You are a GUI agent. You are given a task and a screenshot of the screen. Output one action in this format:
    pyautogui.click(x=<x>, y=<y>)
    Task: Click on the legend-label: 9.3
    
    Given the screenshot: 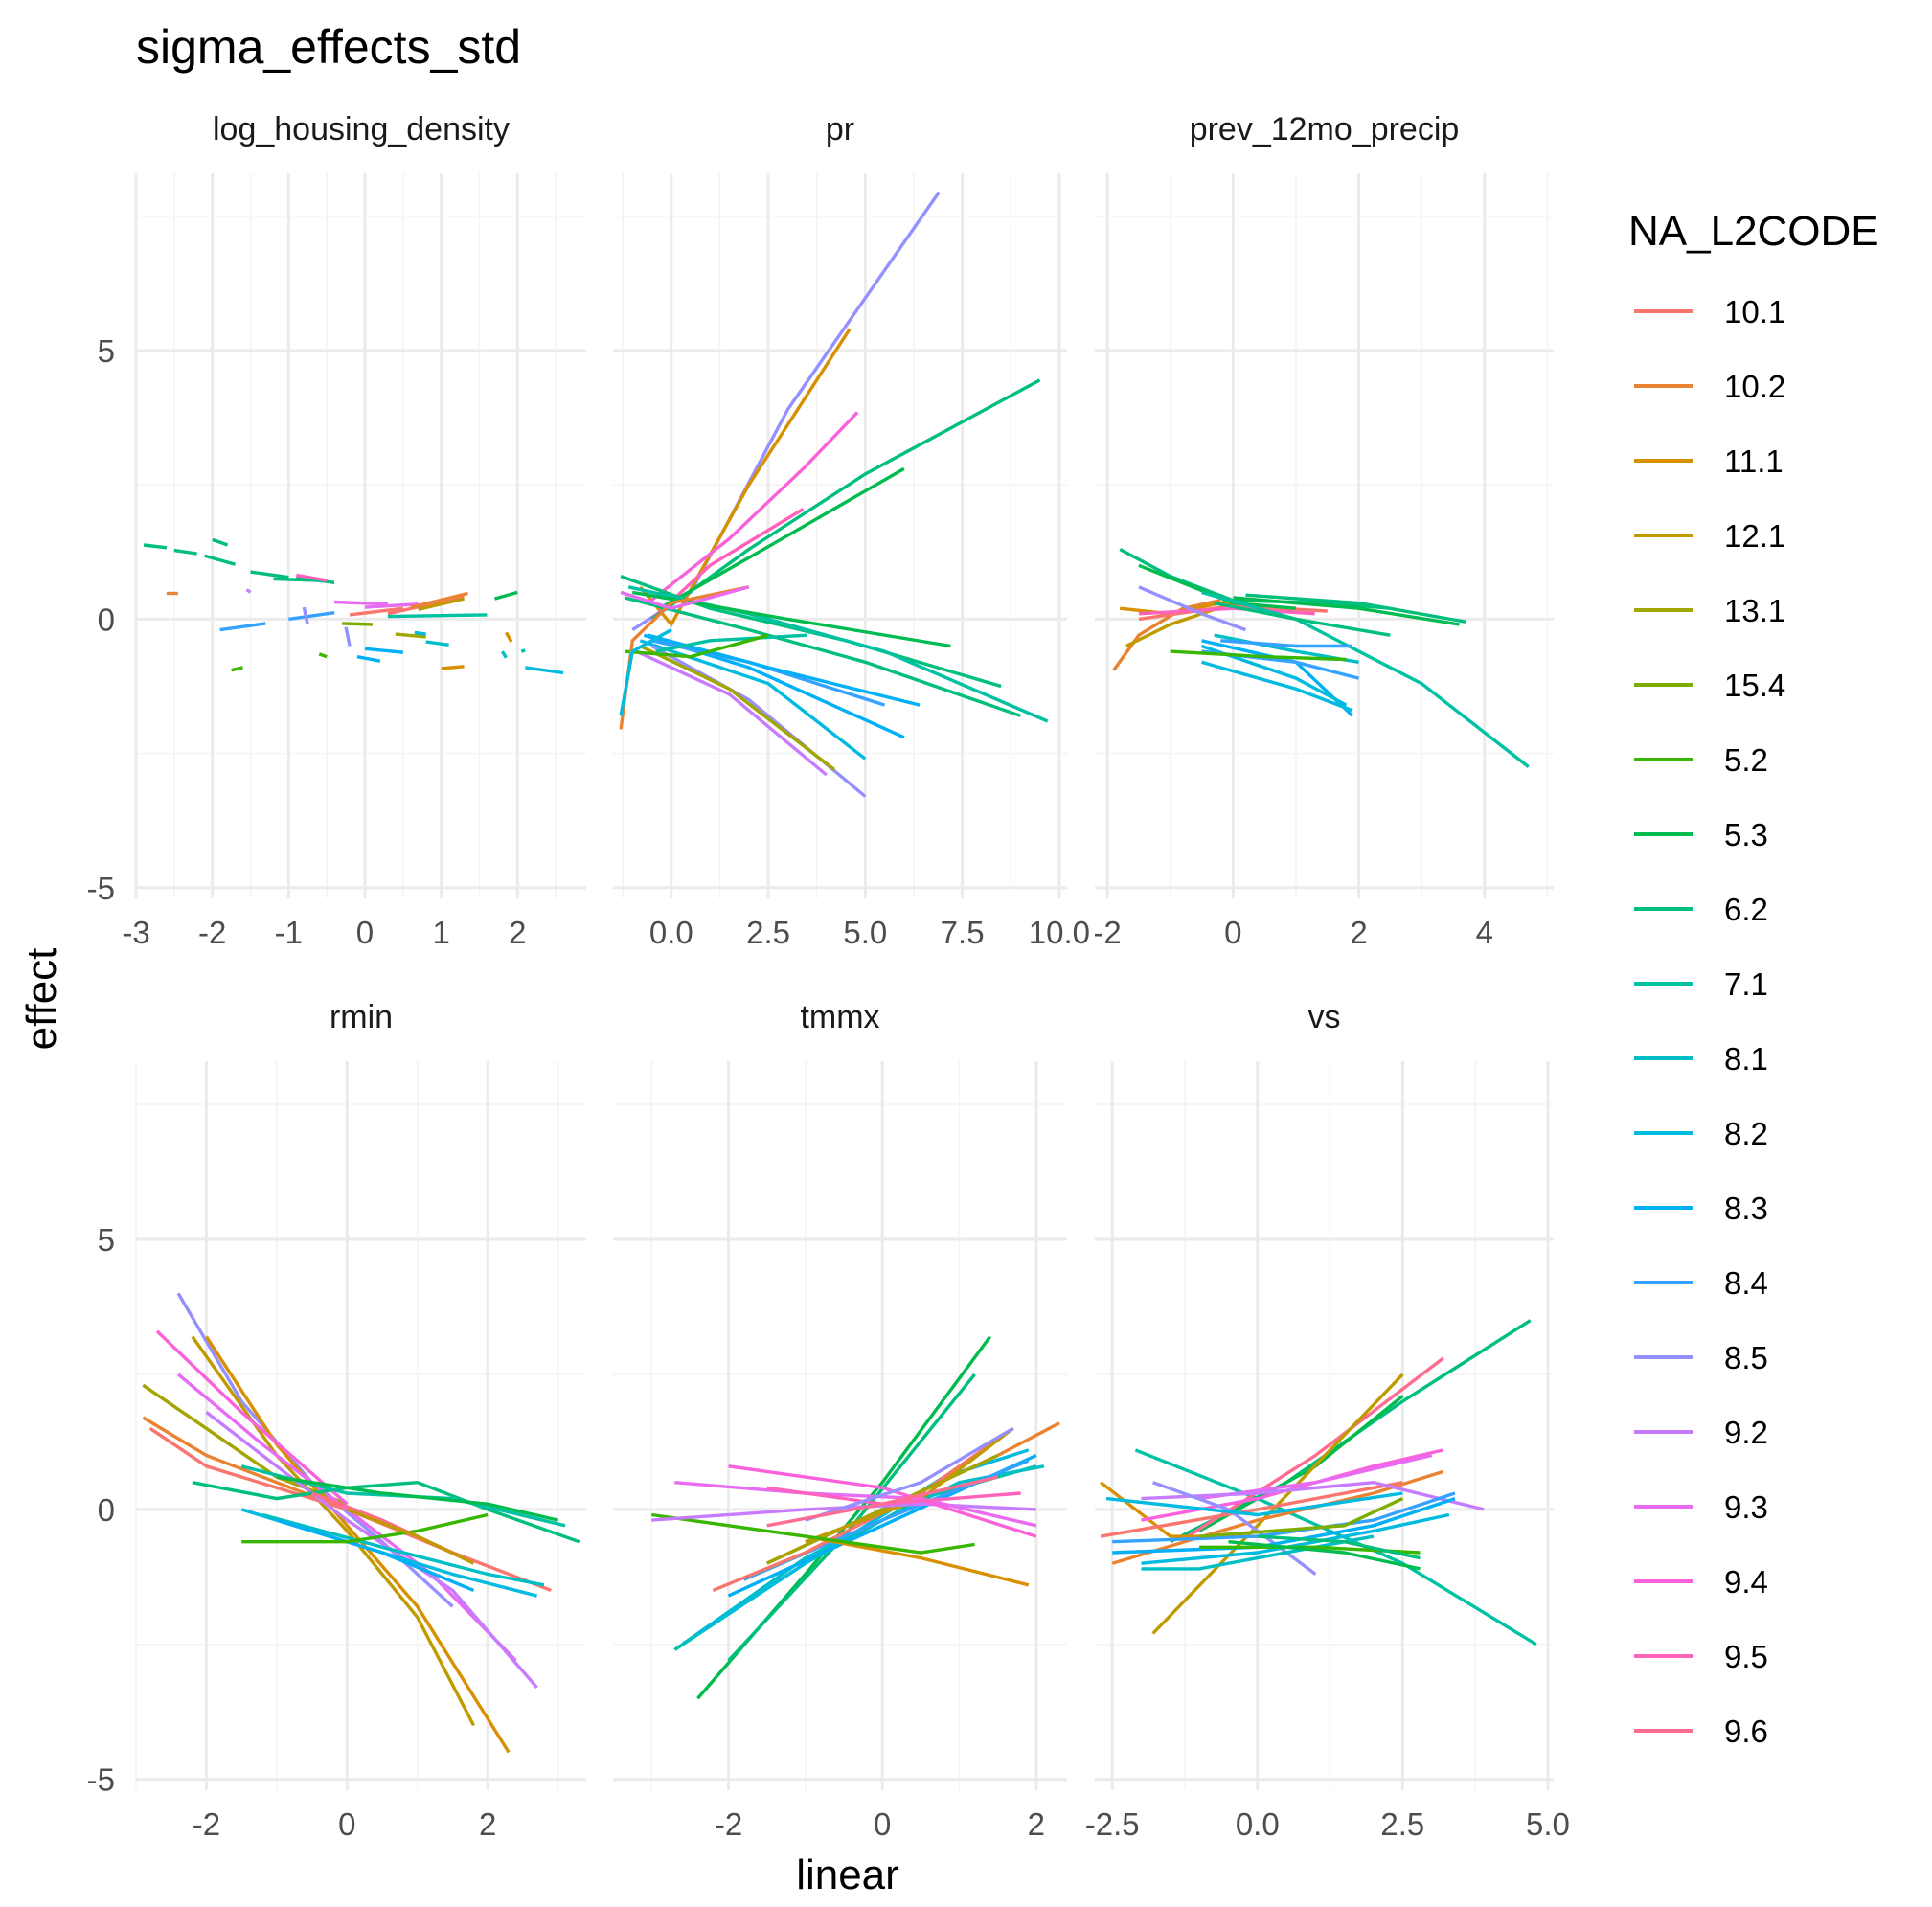 What is the action you would take?
    pyautogui.click(x=1746, y=1507)
    